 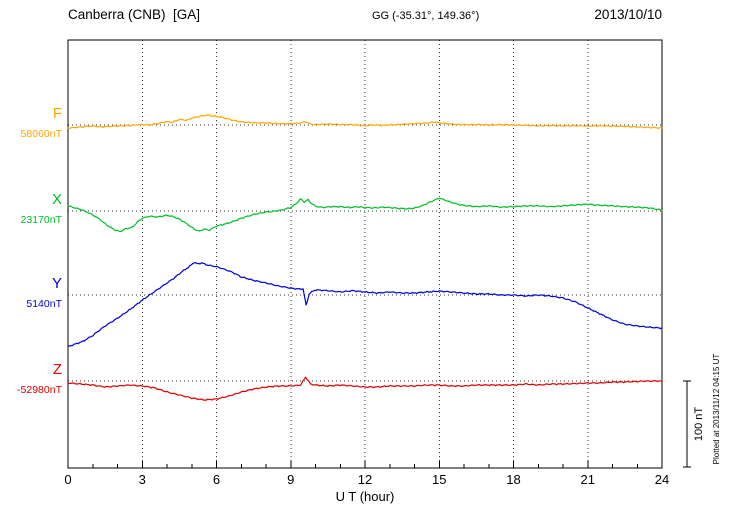 What do you see at coordinates (365, 464) in the screenshot?
I see `axis-ticks` at bounding box center [365, 464].